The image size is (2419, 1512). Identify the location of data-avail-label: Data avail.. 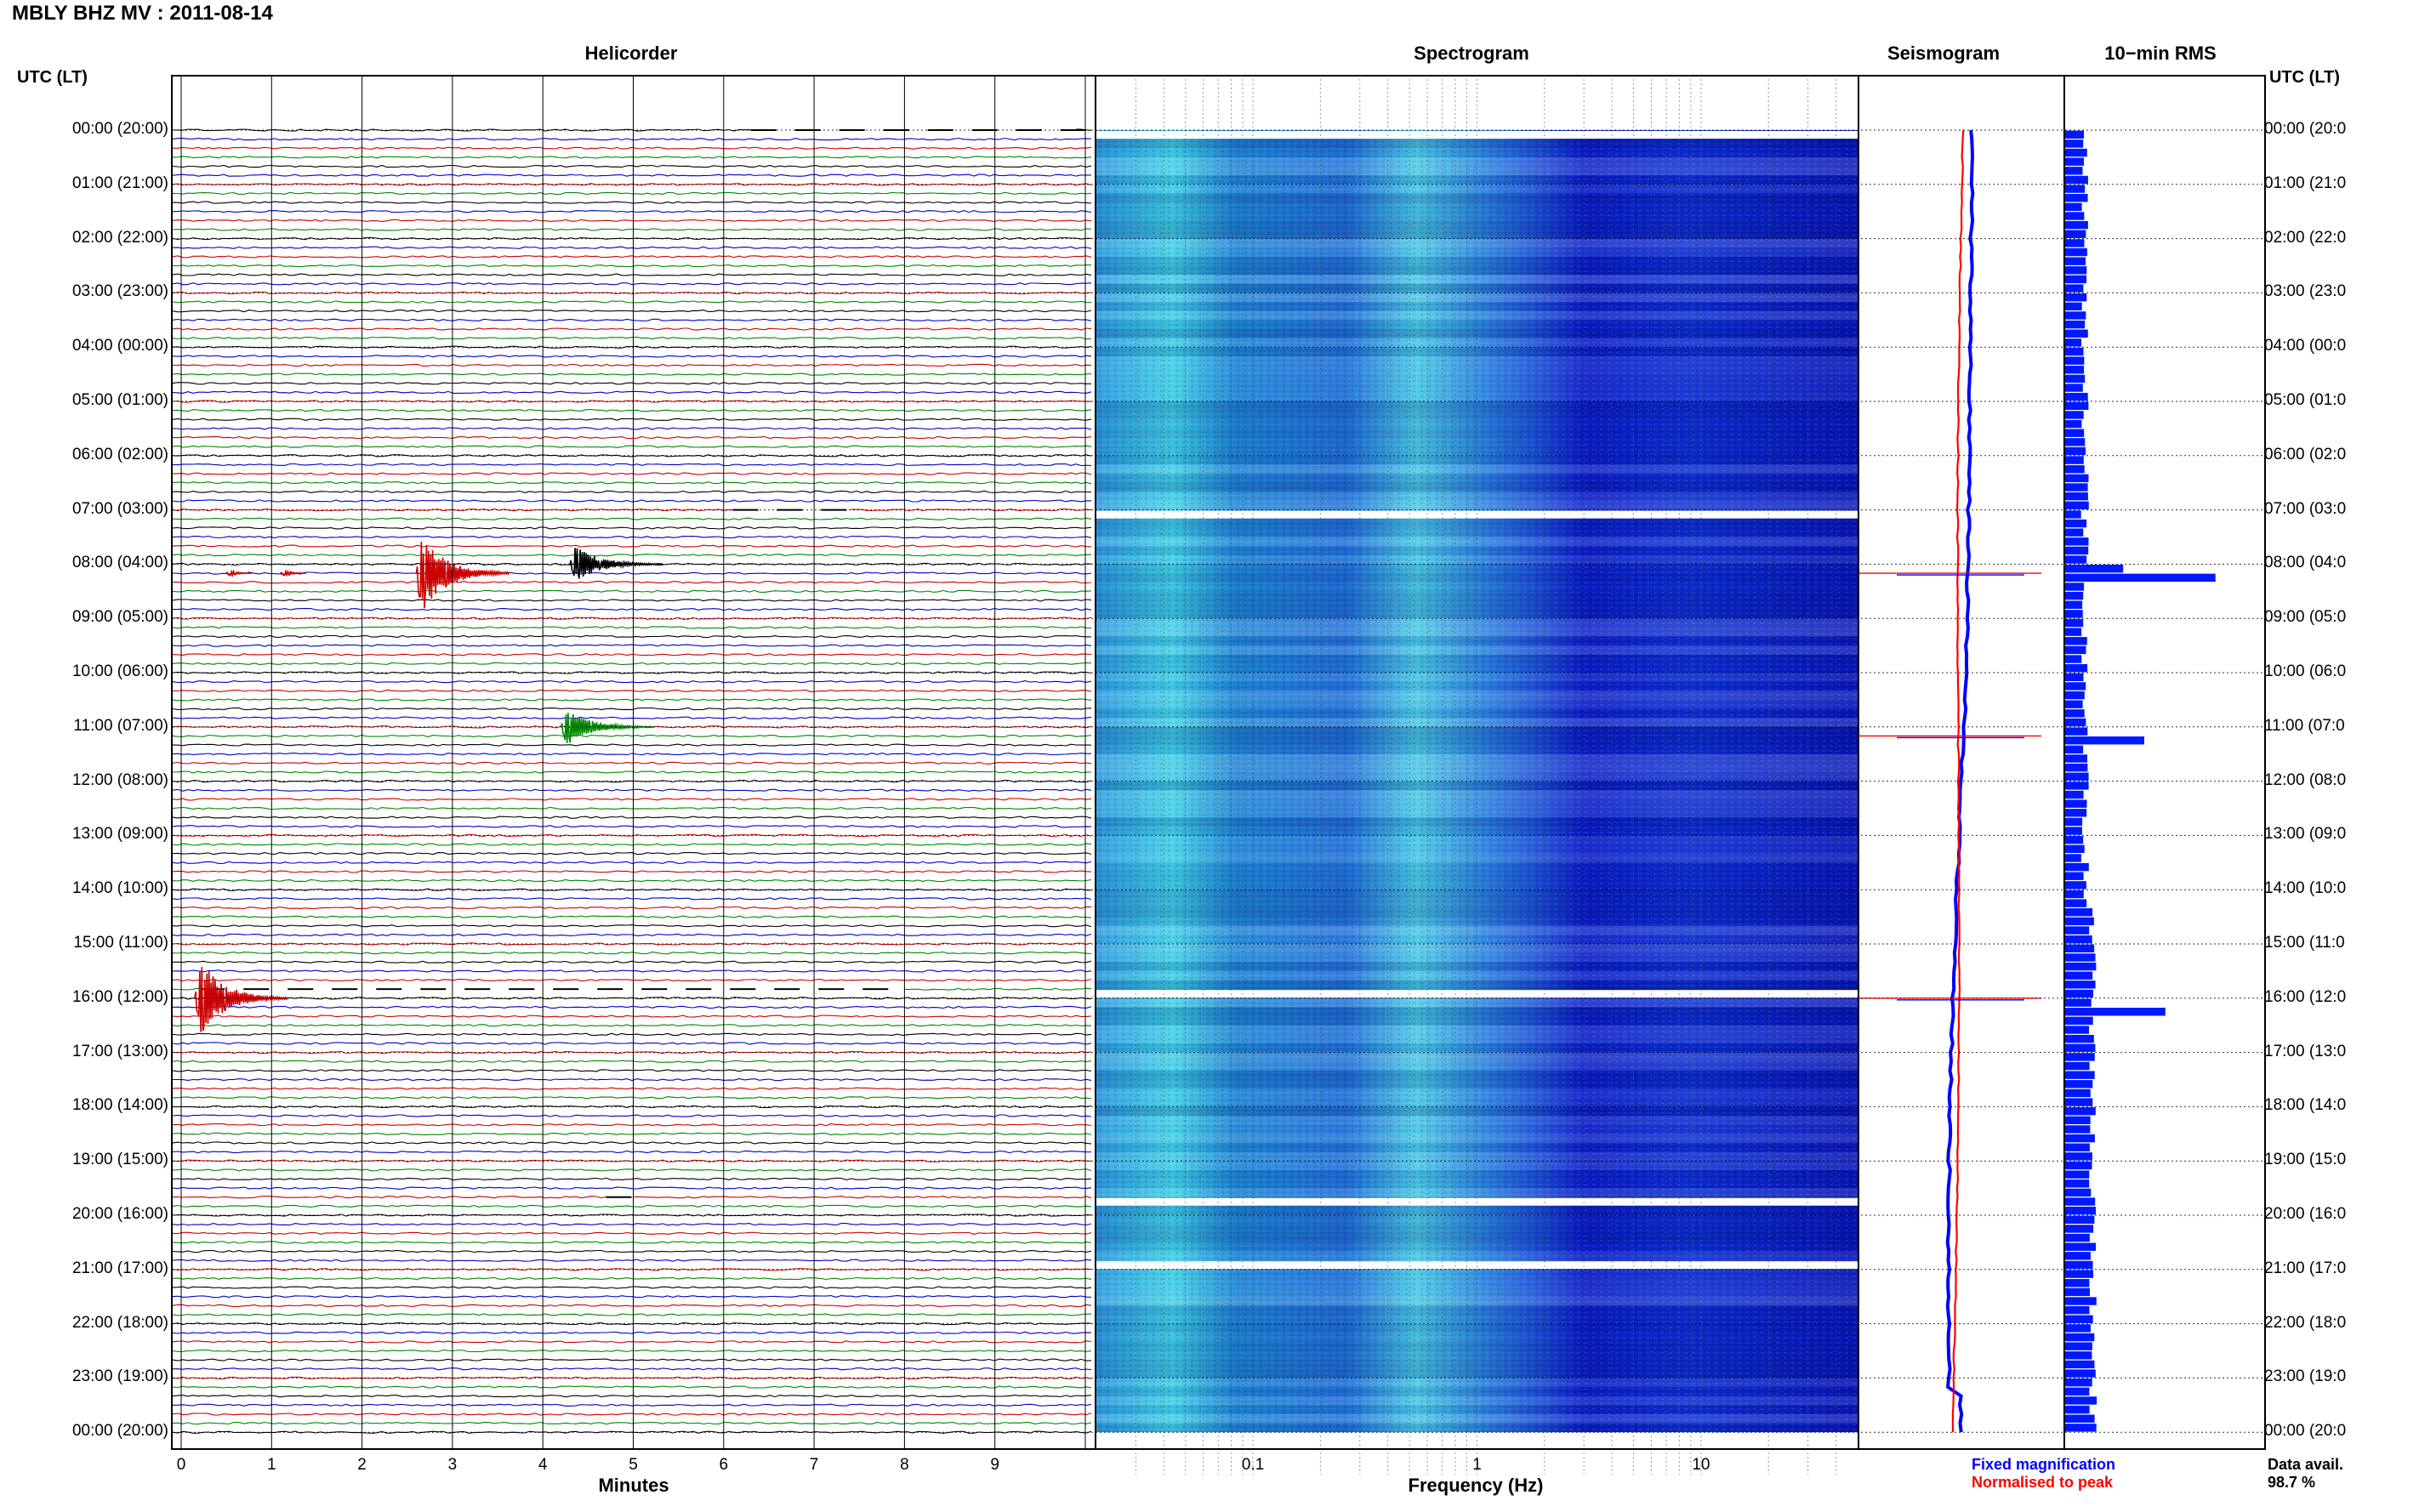
(2306, 1464).